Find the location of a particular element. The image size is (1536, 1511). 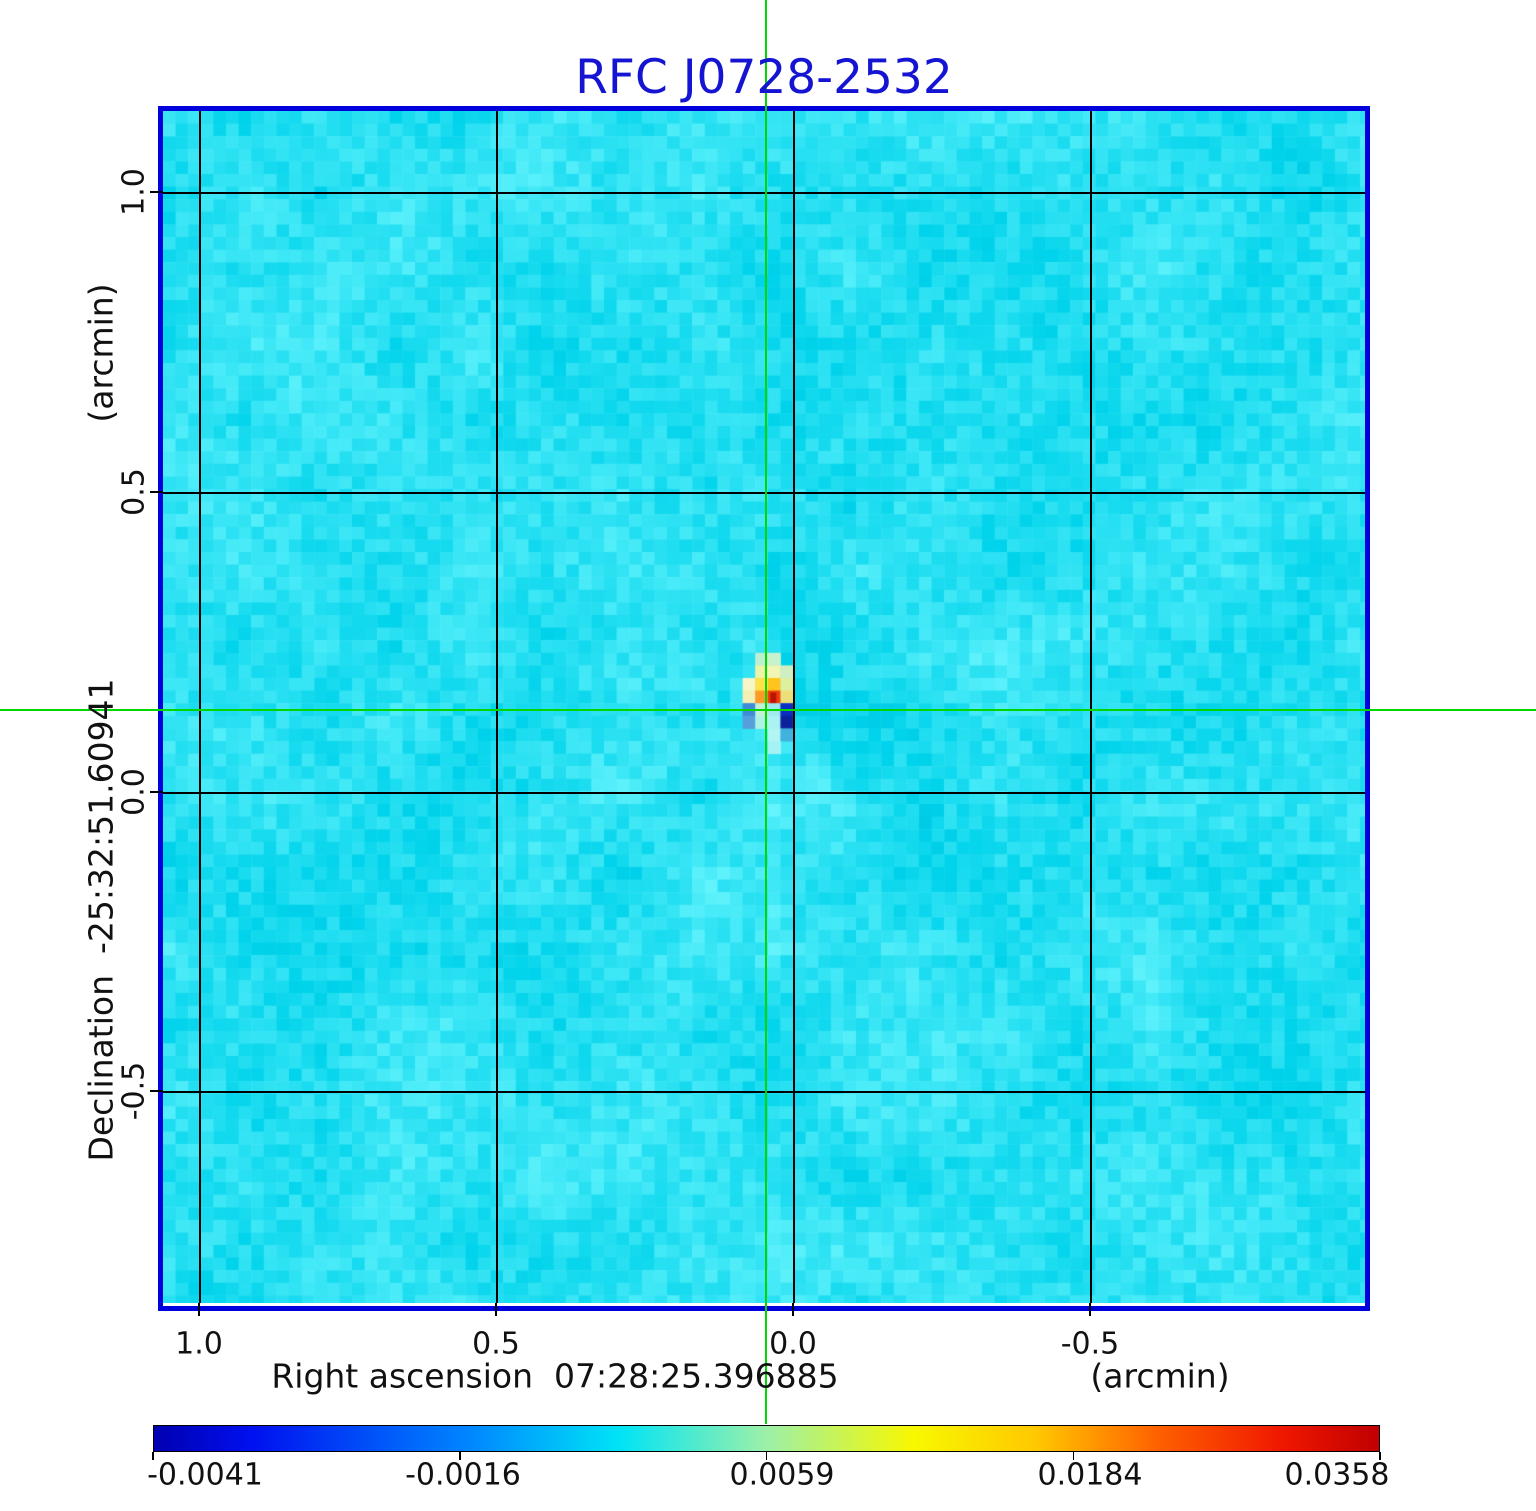

colorbar-tick-label: -0.0041 is located at coordinates (205, 1475).